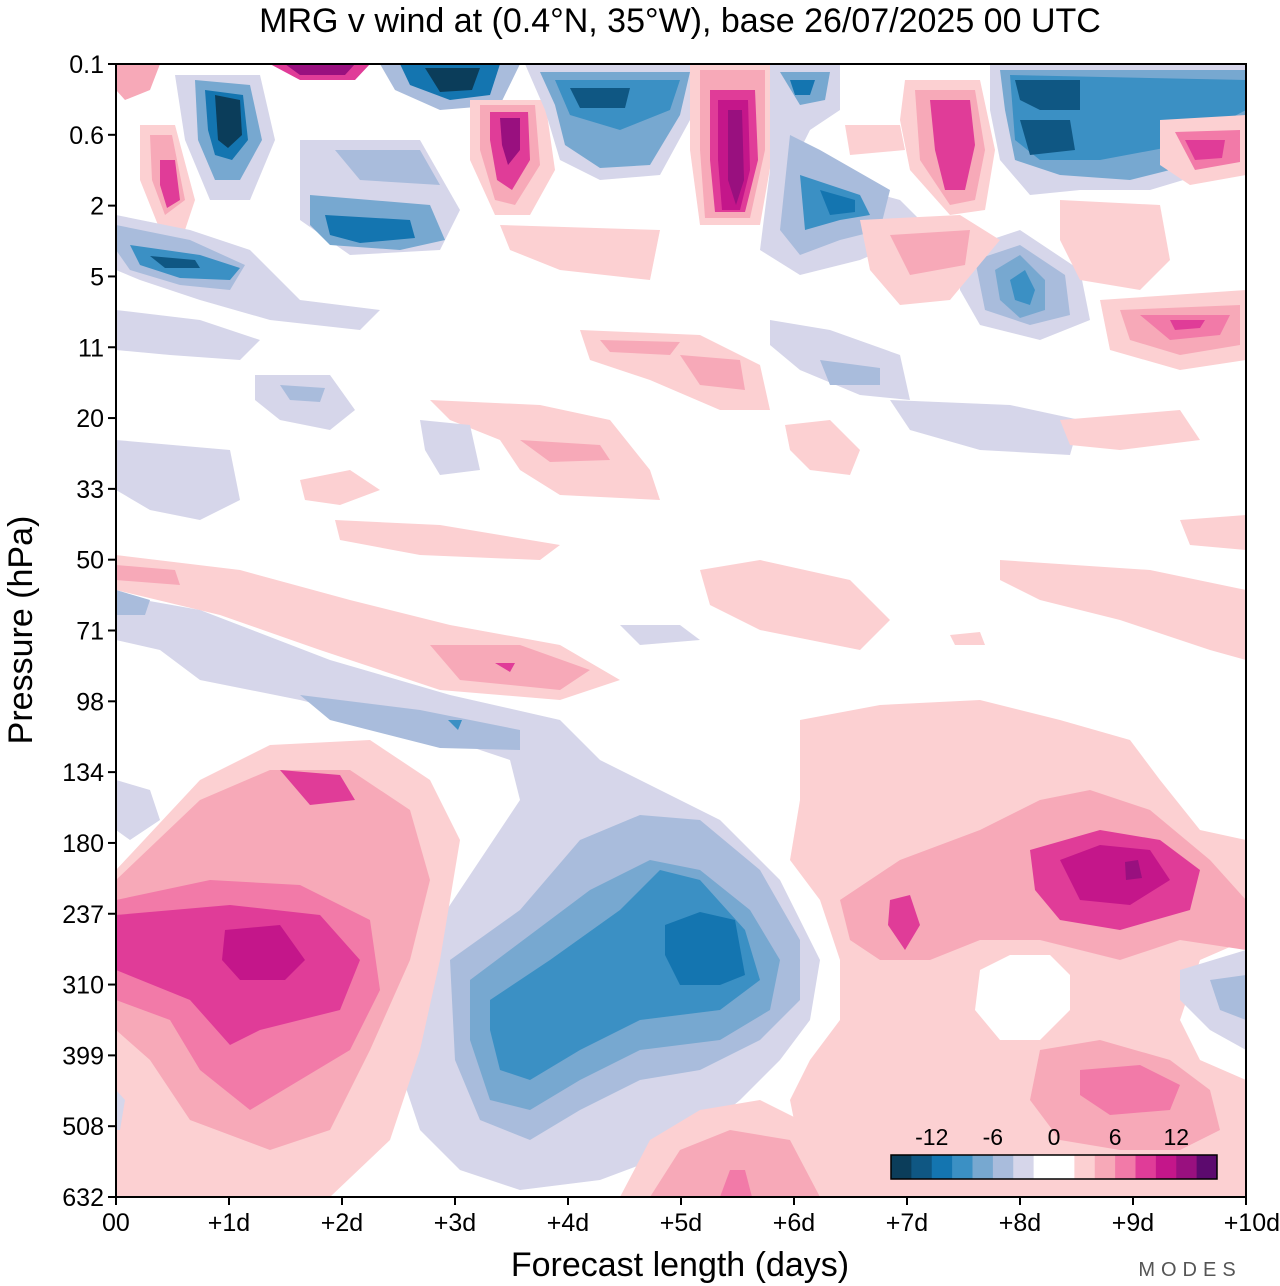 The height and width of the screenshot is (1286, 1280). I want to click on y-axis-label: Pressure (hPa), so click(21, 630).